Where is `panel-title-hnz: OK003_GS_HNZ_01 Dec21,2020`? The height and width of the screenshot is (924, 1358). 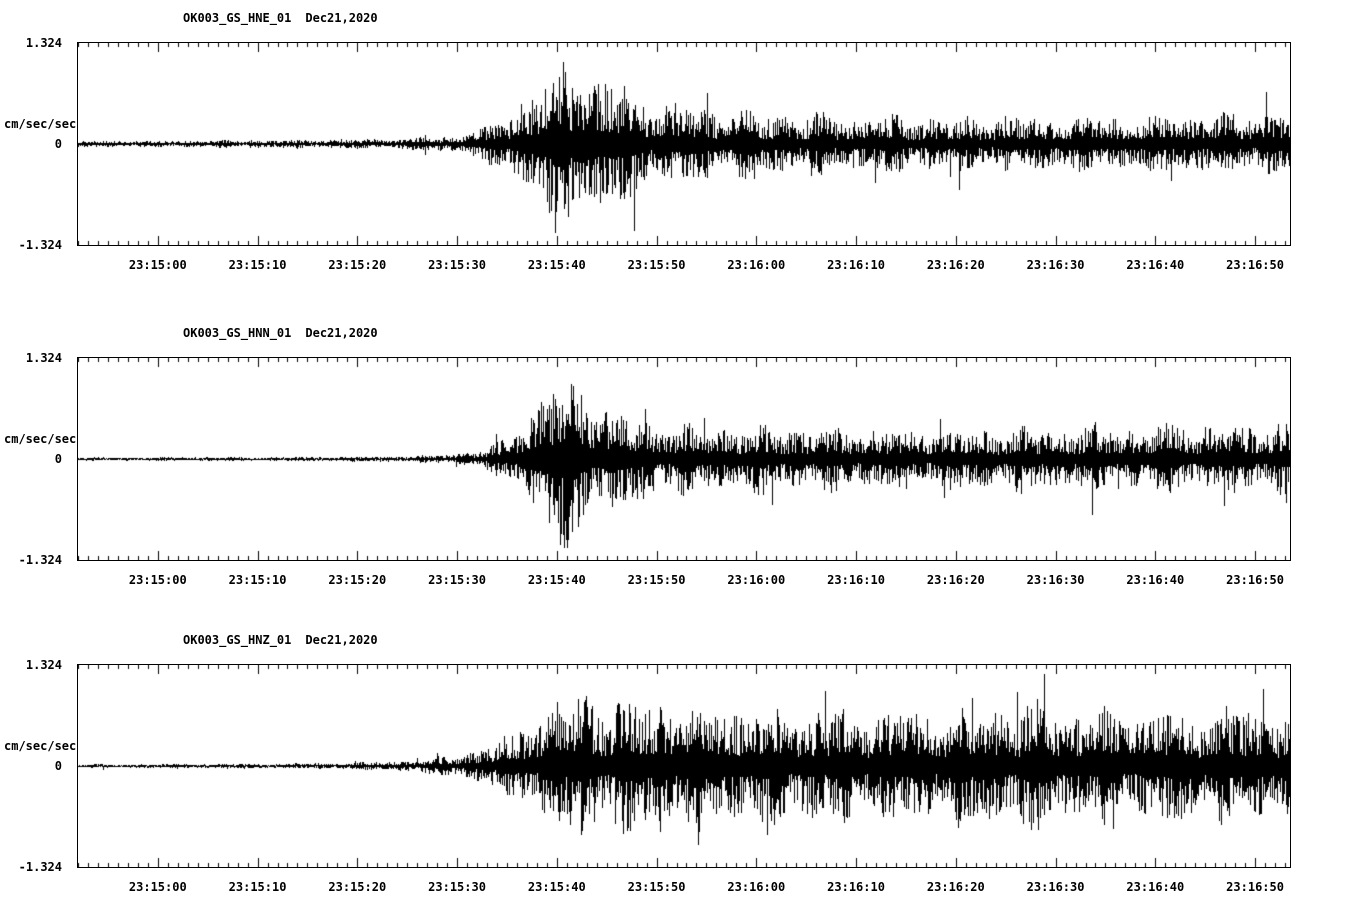 panel-title-hnz: OK003_GS_HNZ_01 Dec21,2020 is located at coordinates (280, 640).